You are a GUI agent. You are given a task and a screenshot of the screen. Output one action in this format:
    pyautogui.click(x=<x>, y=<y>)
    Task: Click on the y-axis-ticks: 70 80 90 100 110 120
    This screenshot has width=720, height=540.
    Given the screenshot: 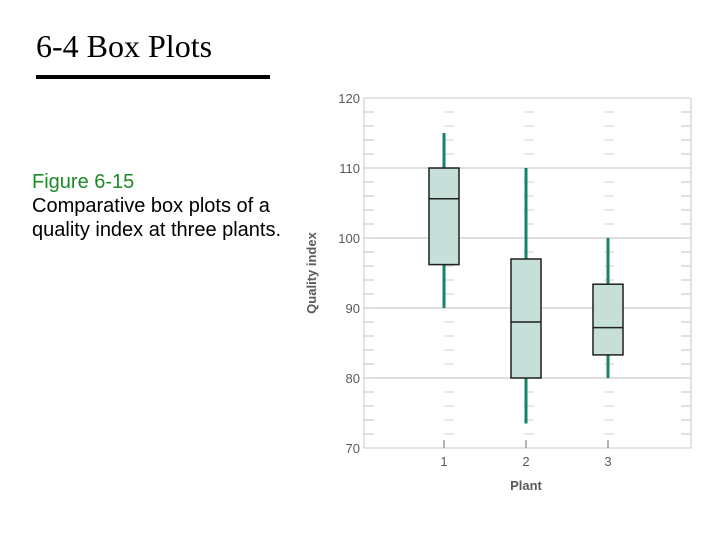 What is the action you would take?
    pyautogui.click(x=349, y=273)
    